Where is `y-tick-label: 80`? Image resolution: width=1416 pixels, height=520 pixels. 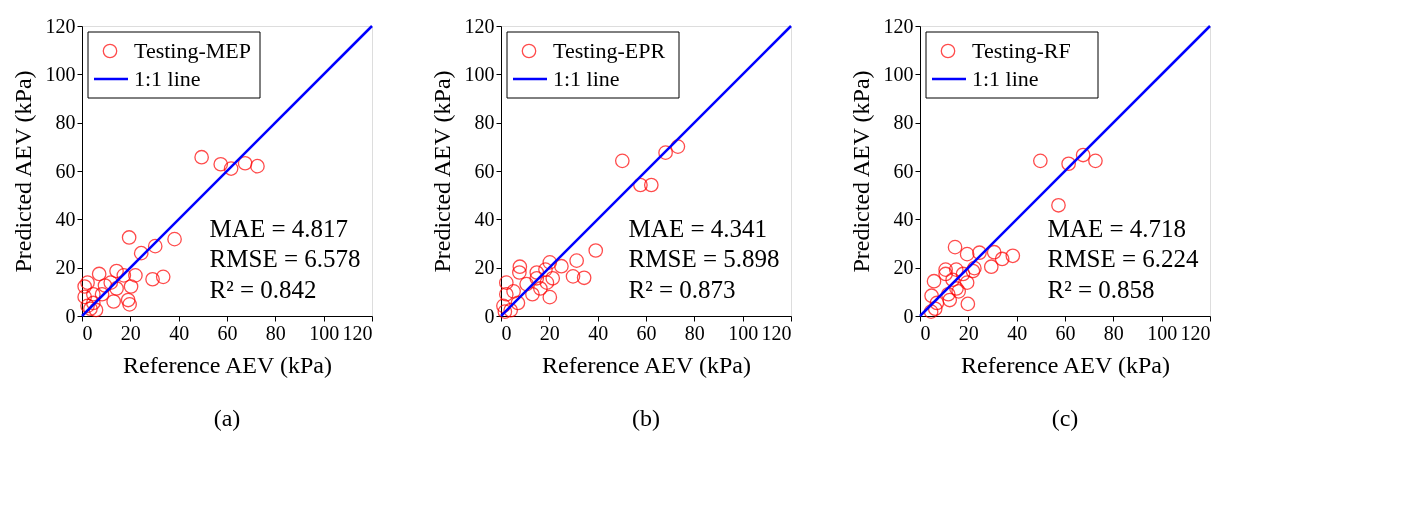
y-tick-label: 80 is located at coordinates (65, 122).